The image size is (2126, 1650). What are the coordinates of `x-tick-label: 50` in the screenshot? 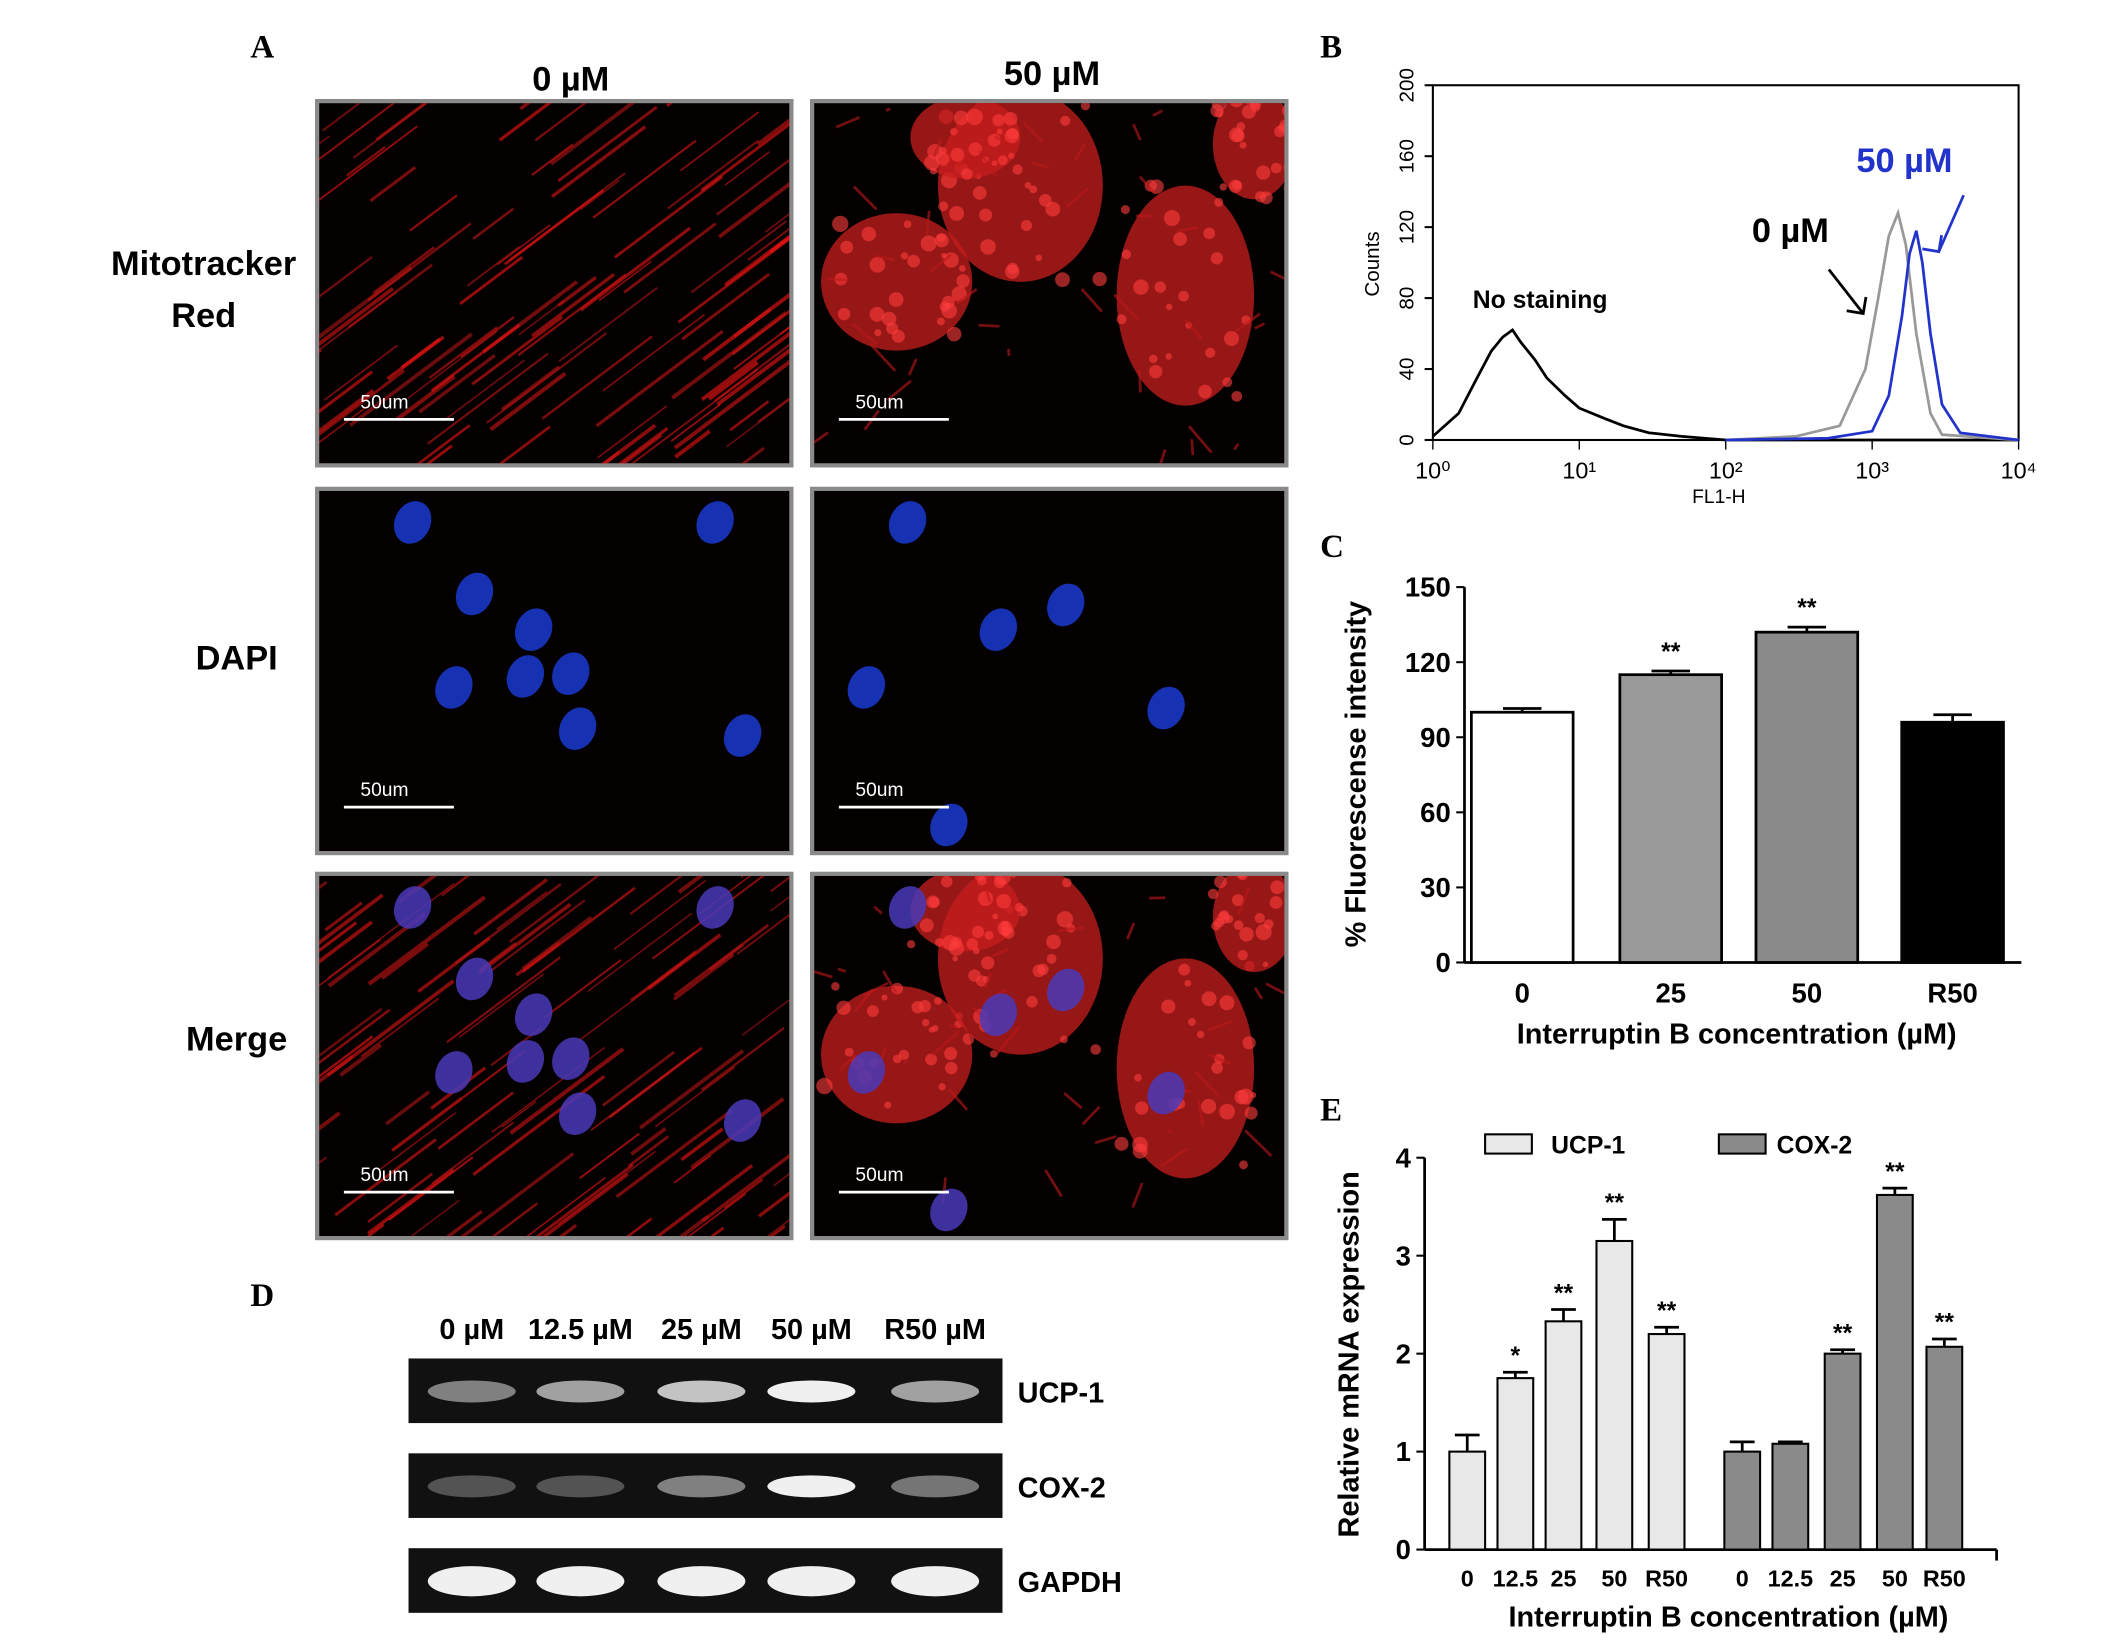 It's located at (1807, 992).